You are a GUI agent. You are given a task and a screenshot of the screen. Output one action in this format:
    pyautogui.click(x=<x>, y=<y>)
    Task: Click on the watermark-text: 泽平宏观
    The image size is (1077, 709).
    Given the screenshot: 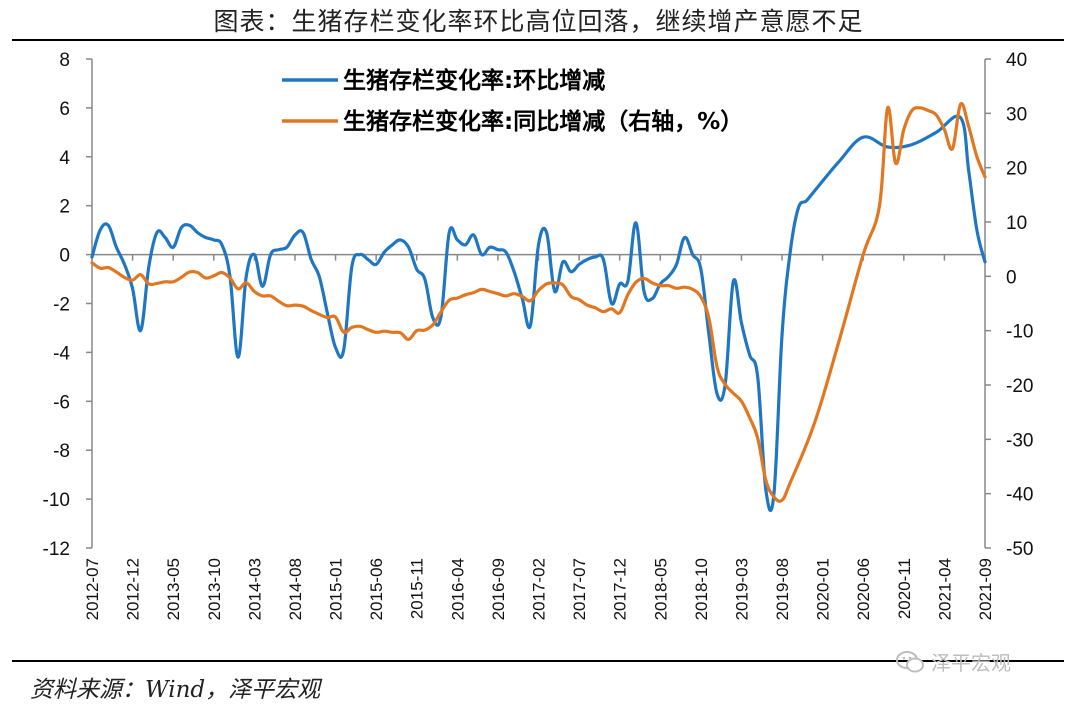 What is the action you would take?
    pyautogui.click(x=971, y=663)
    